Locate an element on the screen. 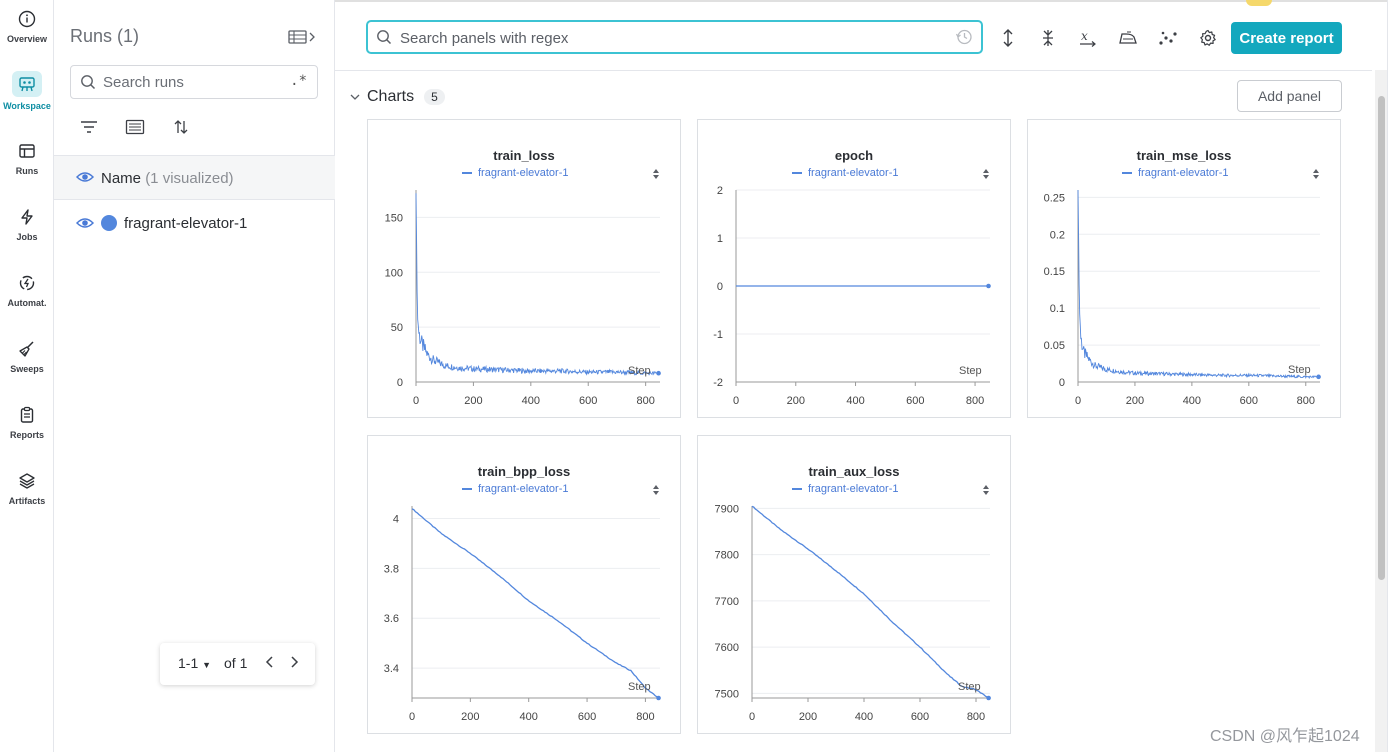 The width and height of the screenshot is (1396, 752). x-axis-button: x is located at coordinates (1088, 38).